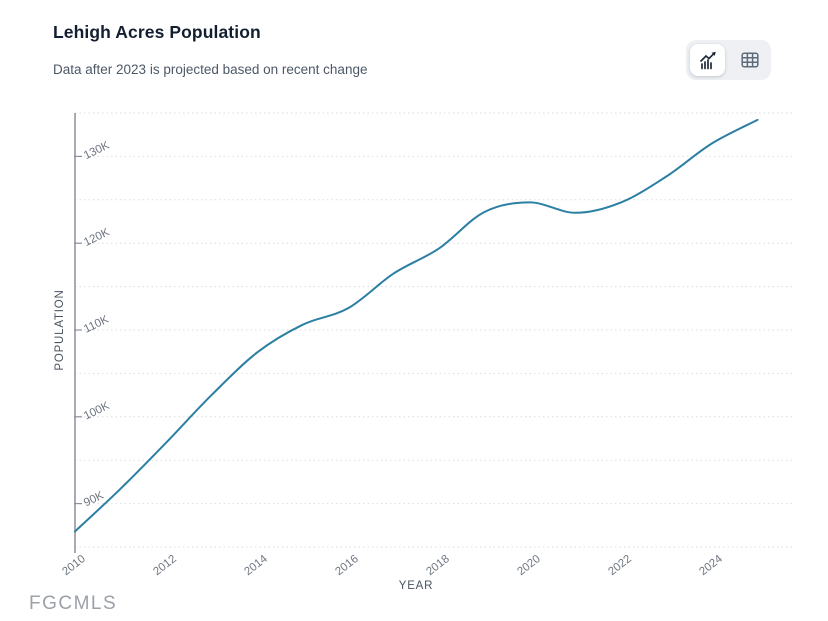 The width and height of the screenshot is (828, 621). Describe the element at coordinates (157, 32) in the screenshot. I see `page-title: Lehigh Acres Population` at that location.